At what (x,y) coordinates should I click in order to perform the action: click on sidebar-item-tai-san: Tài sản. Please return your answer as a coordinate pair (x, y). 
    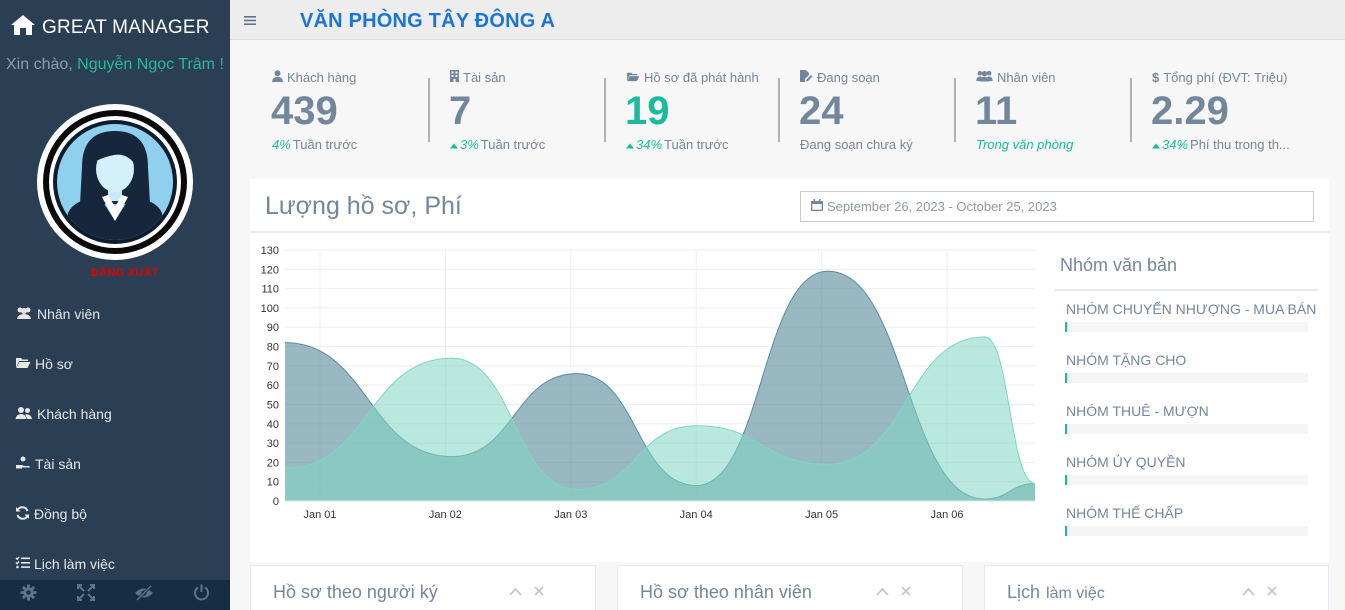
    Looking at the image, I should click on (115, 464).